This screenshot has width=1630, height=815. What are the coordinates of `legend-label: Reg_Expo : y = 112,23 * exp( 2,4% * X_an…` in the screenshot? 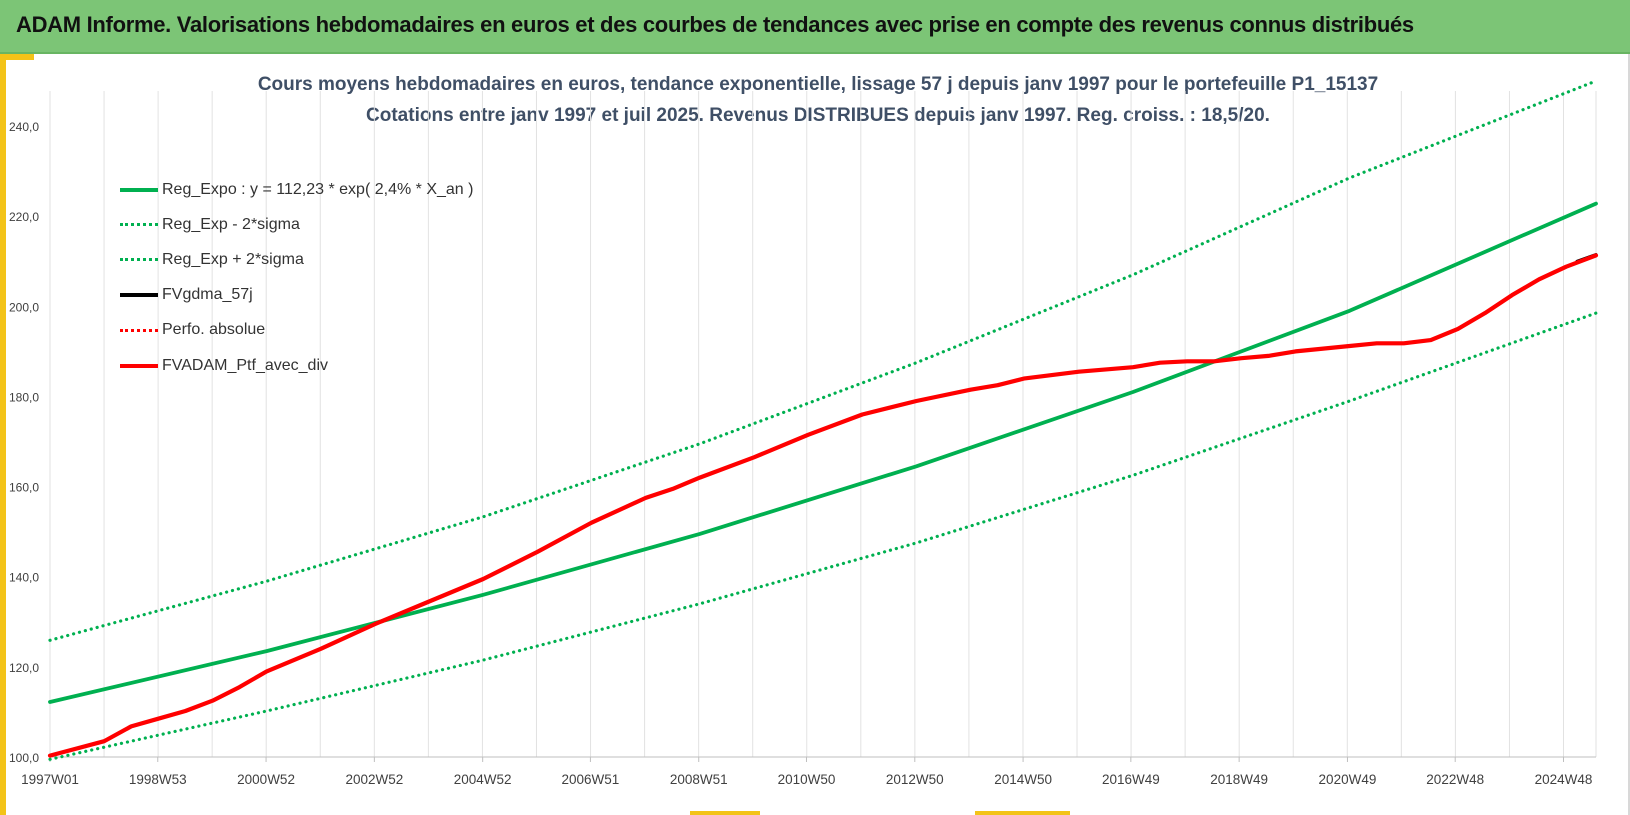 It's located at (318, 189).